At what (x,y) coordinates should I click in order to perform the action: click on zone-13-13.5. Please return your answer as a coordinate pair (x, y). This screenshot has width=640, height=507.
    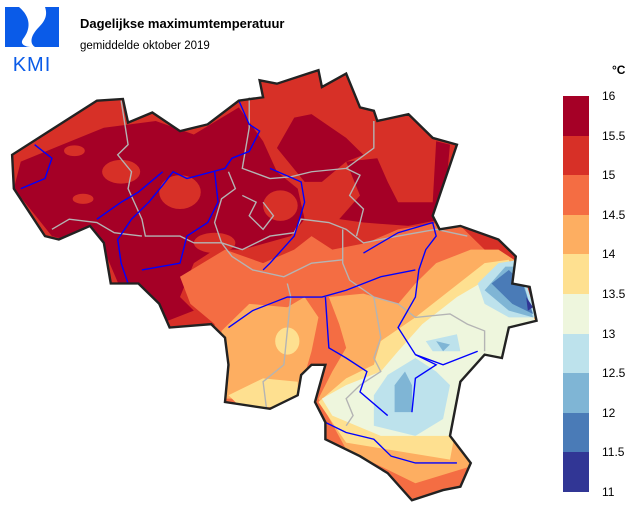
    Looking at the image, I should click on (429, 349).